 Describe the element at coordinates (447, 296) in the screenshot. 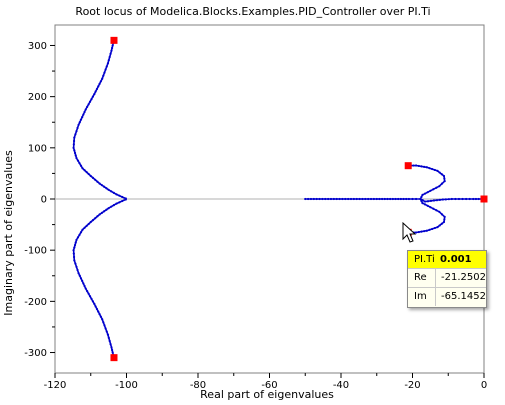

I see `tooltip-im-row: Im -65.1452` at that location.